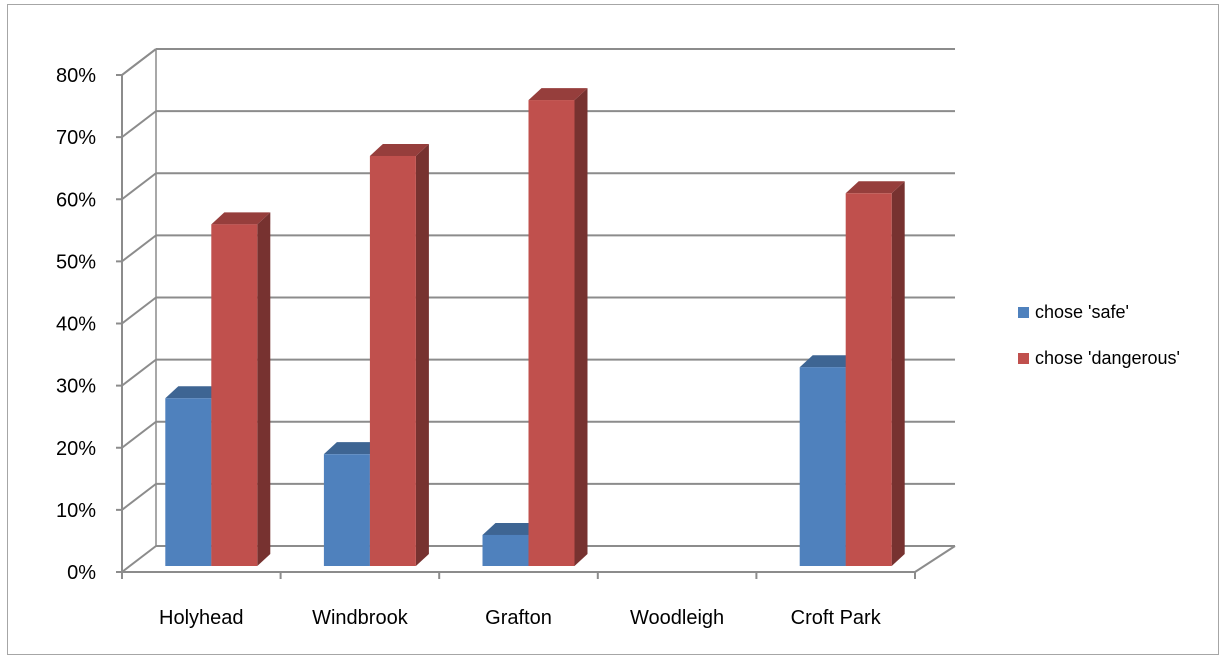 The image size is (1229, 659). I want to click on x-tick-label: Woodleigh, so click(677, 618).